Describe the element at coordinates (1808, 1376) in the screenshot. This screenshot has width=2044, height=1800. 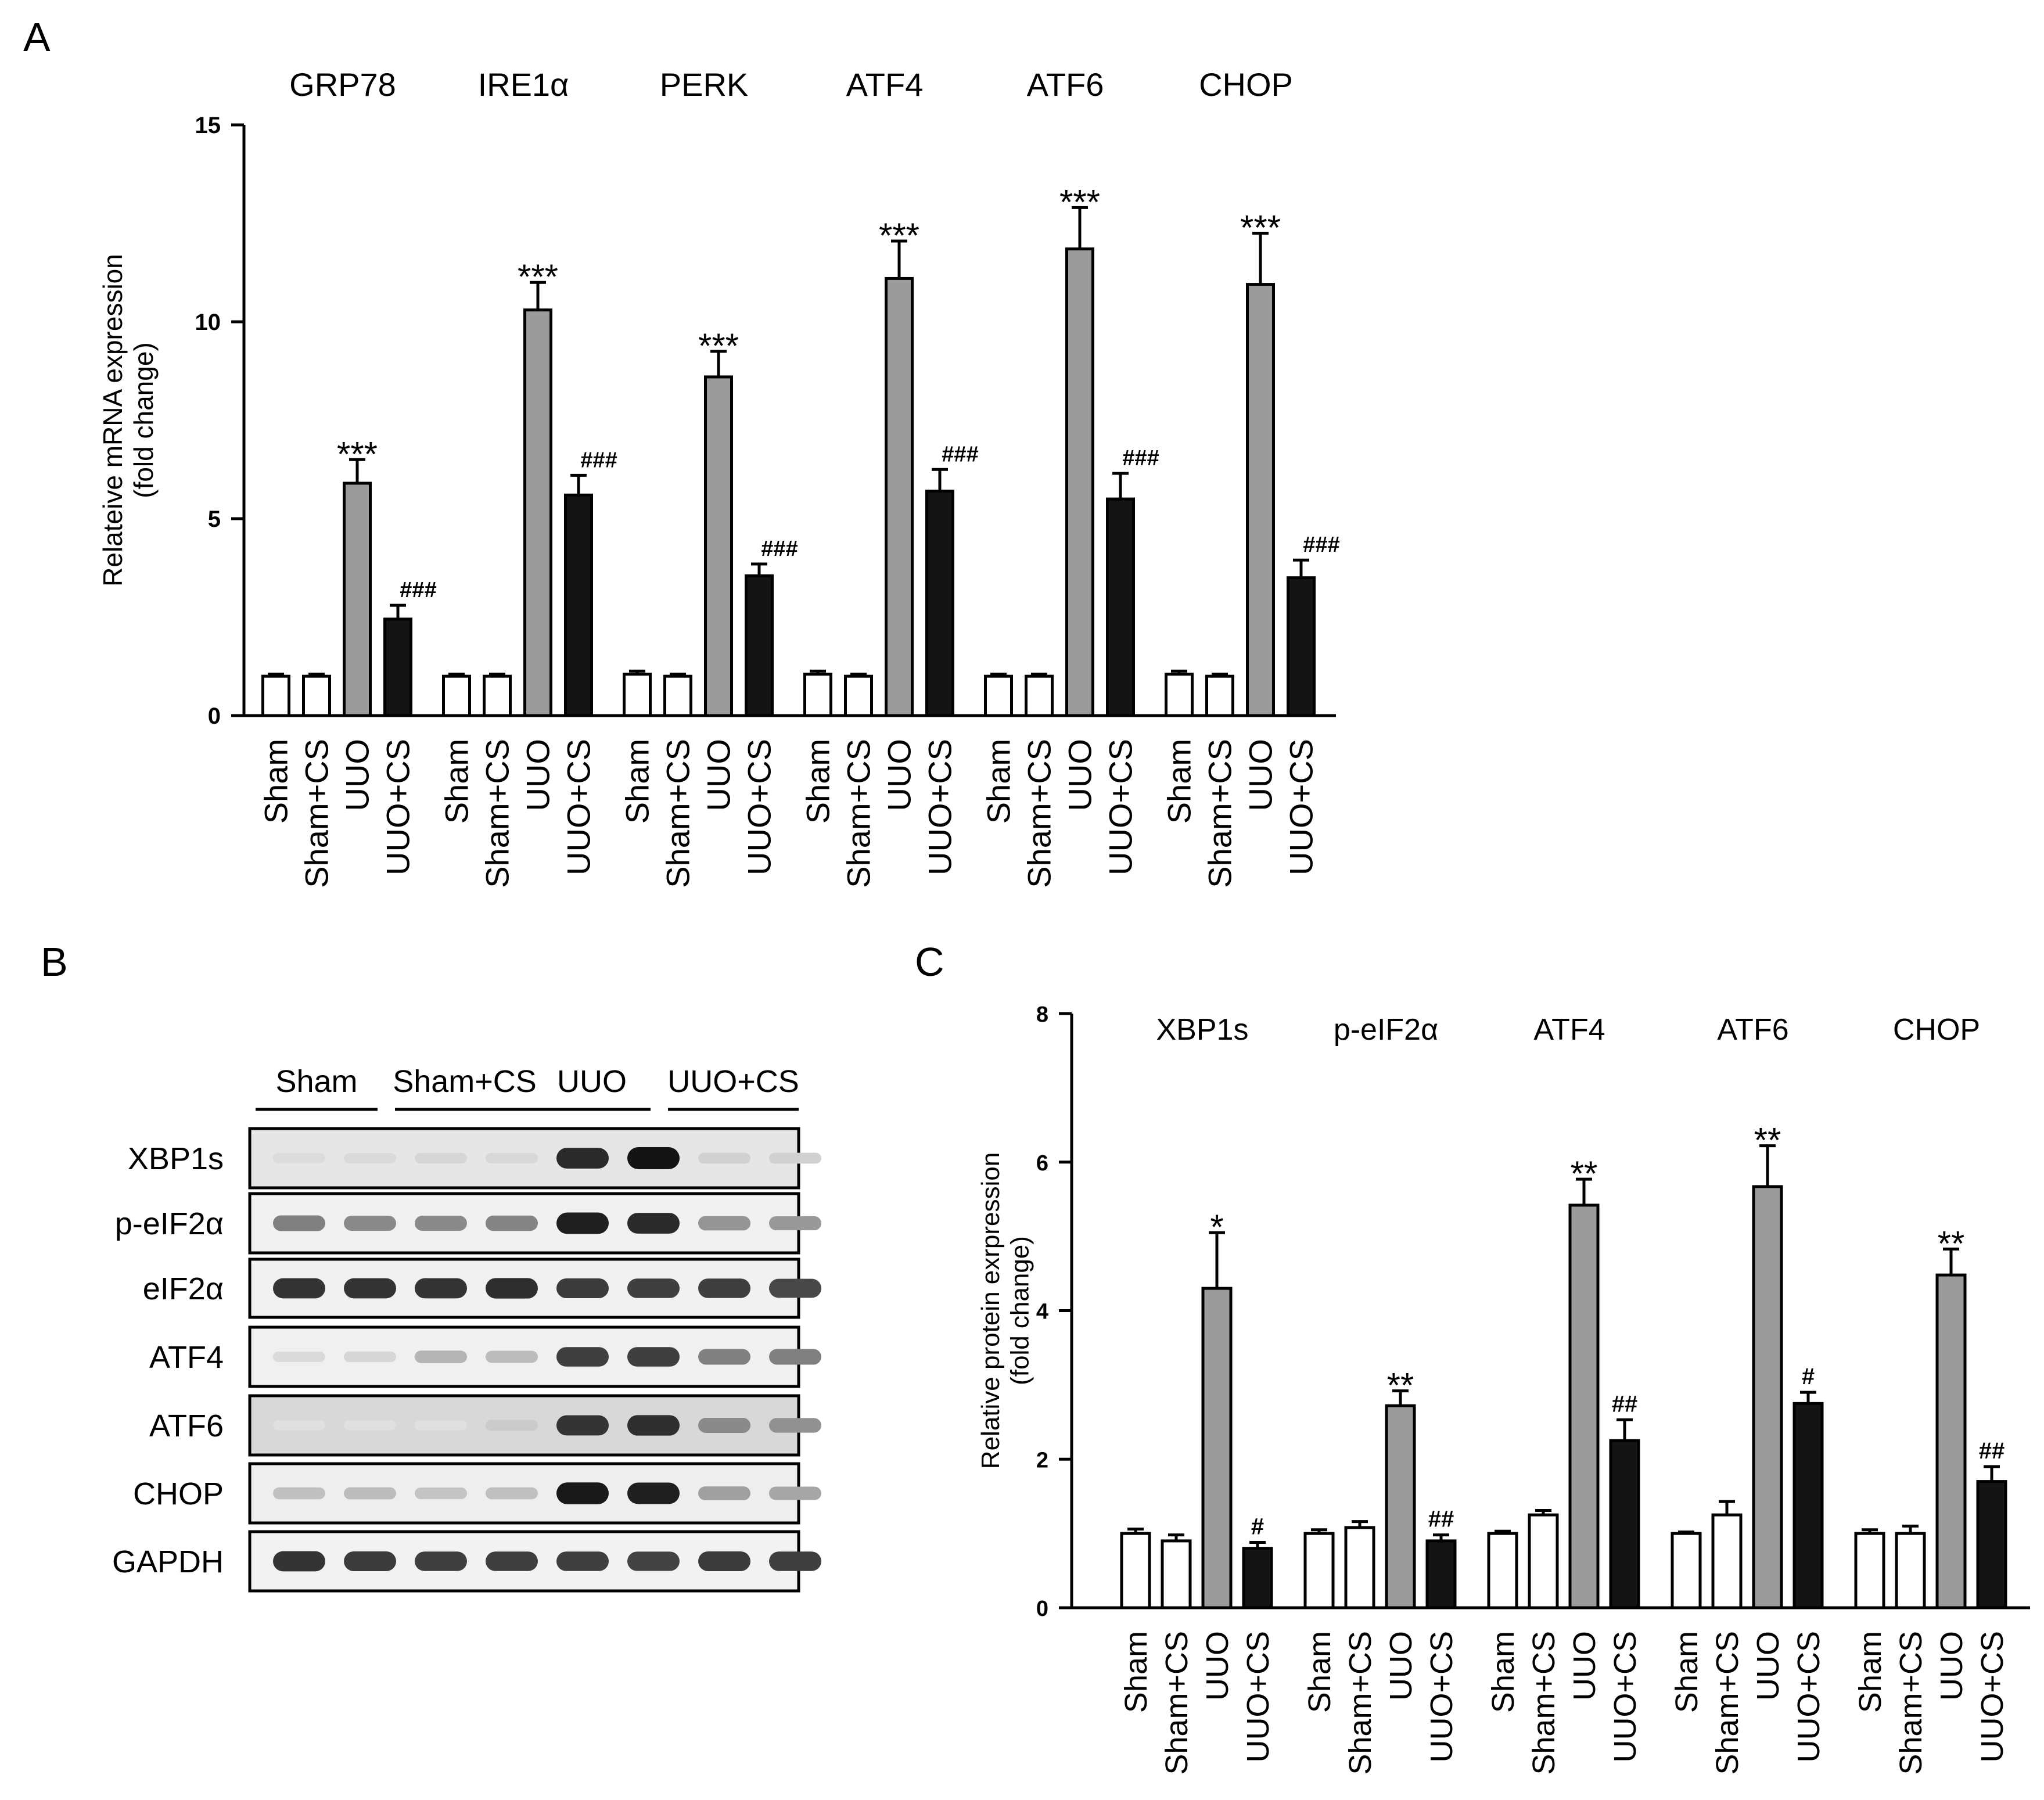
I see `significance-hash: #` at that location.